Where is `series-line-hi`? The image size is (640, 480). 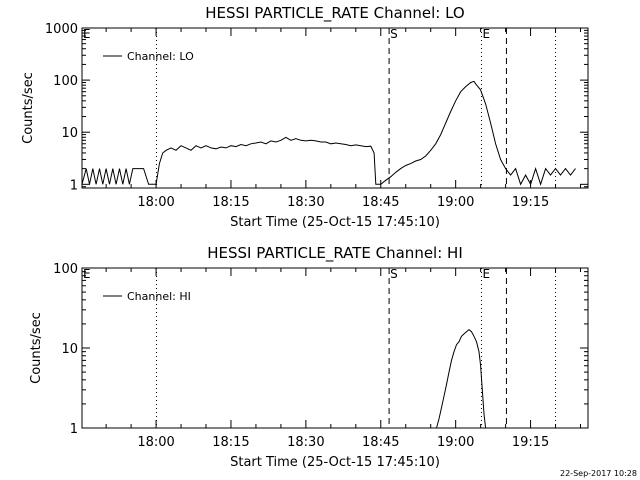 series-line-hi is located at coordinates (461, 378).